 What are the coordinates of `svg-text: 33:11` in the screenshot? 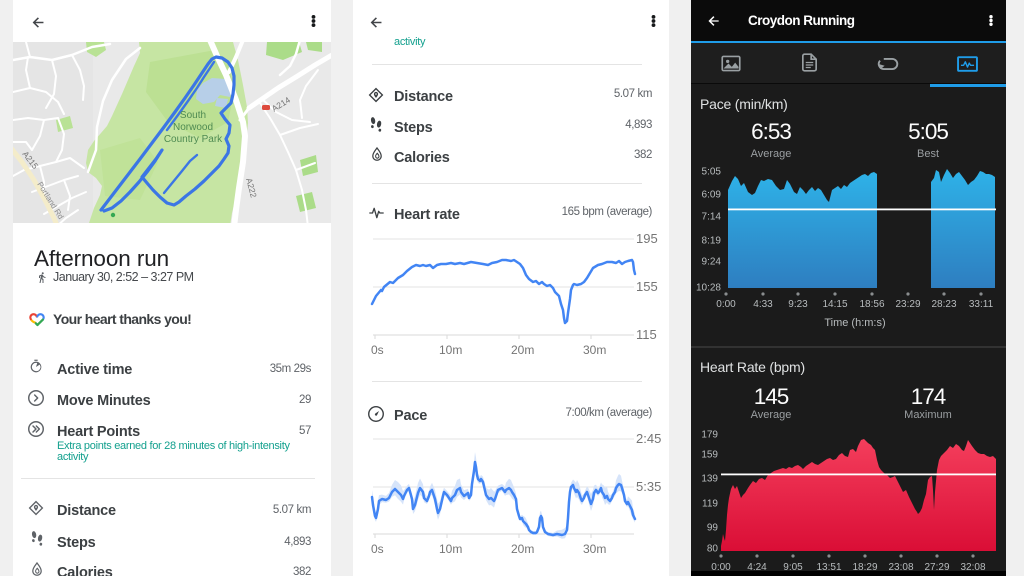 It's located at (981, 304).